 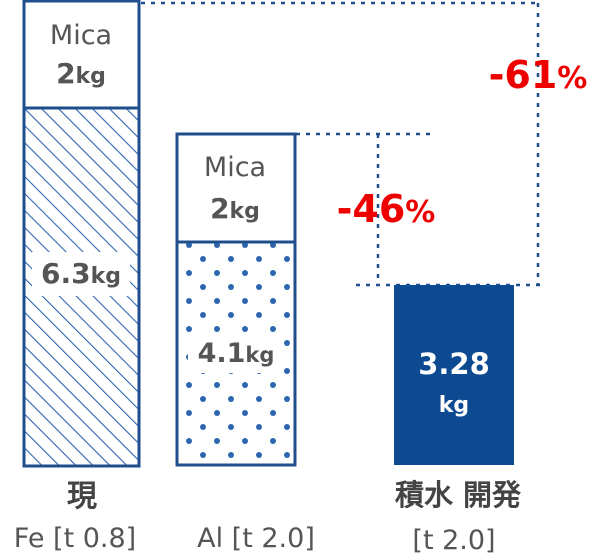 What do you see at coordinates (386, 209) in the screenshot?
I see `annotation-46: -46%` at bounding box center [386, 209].